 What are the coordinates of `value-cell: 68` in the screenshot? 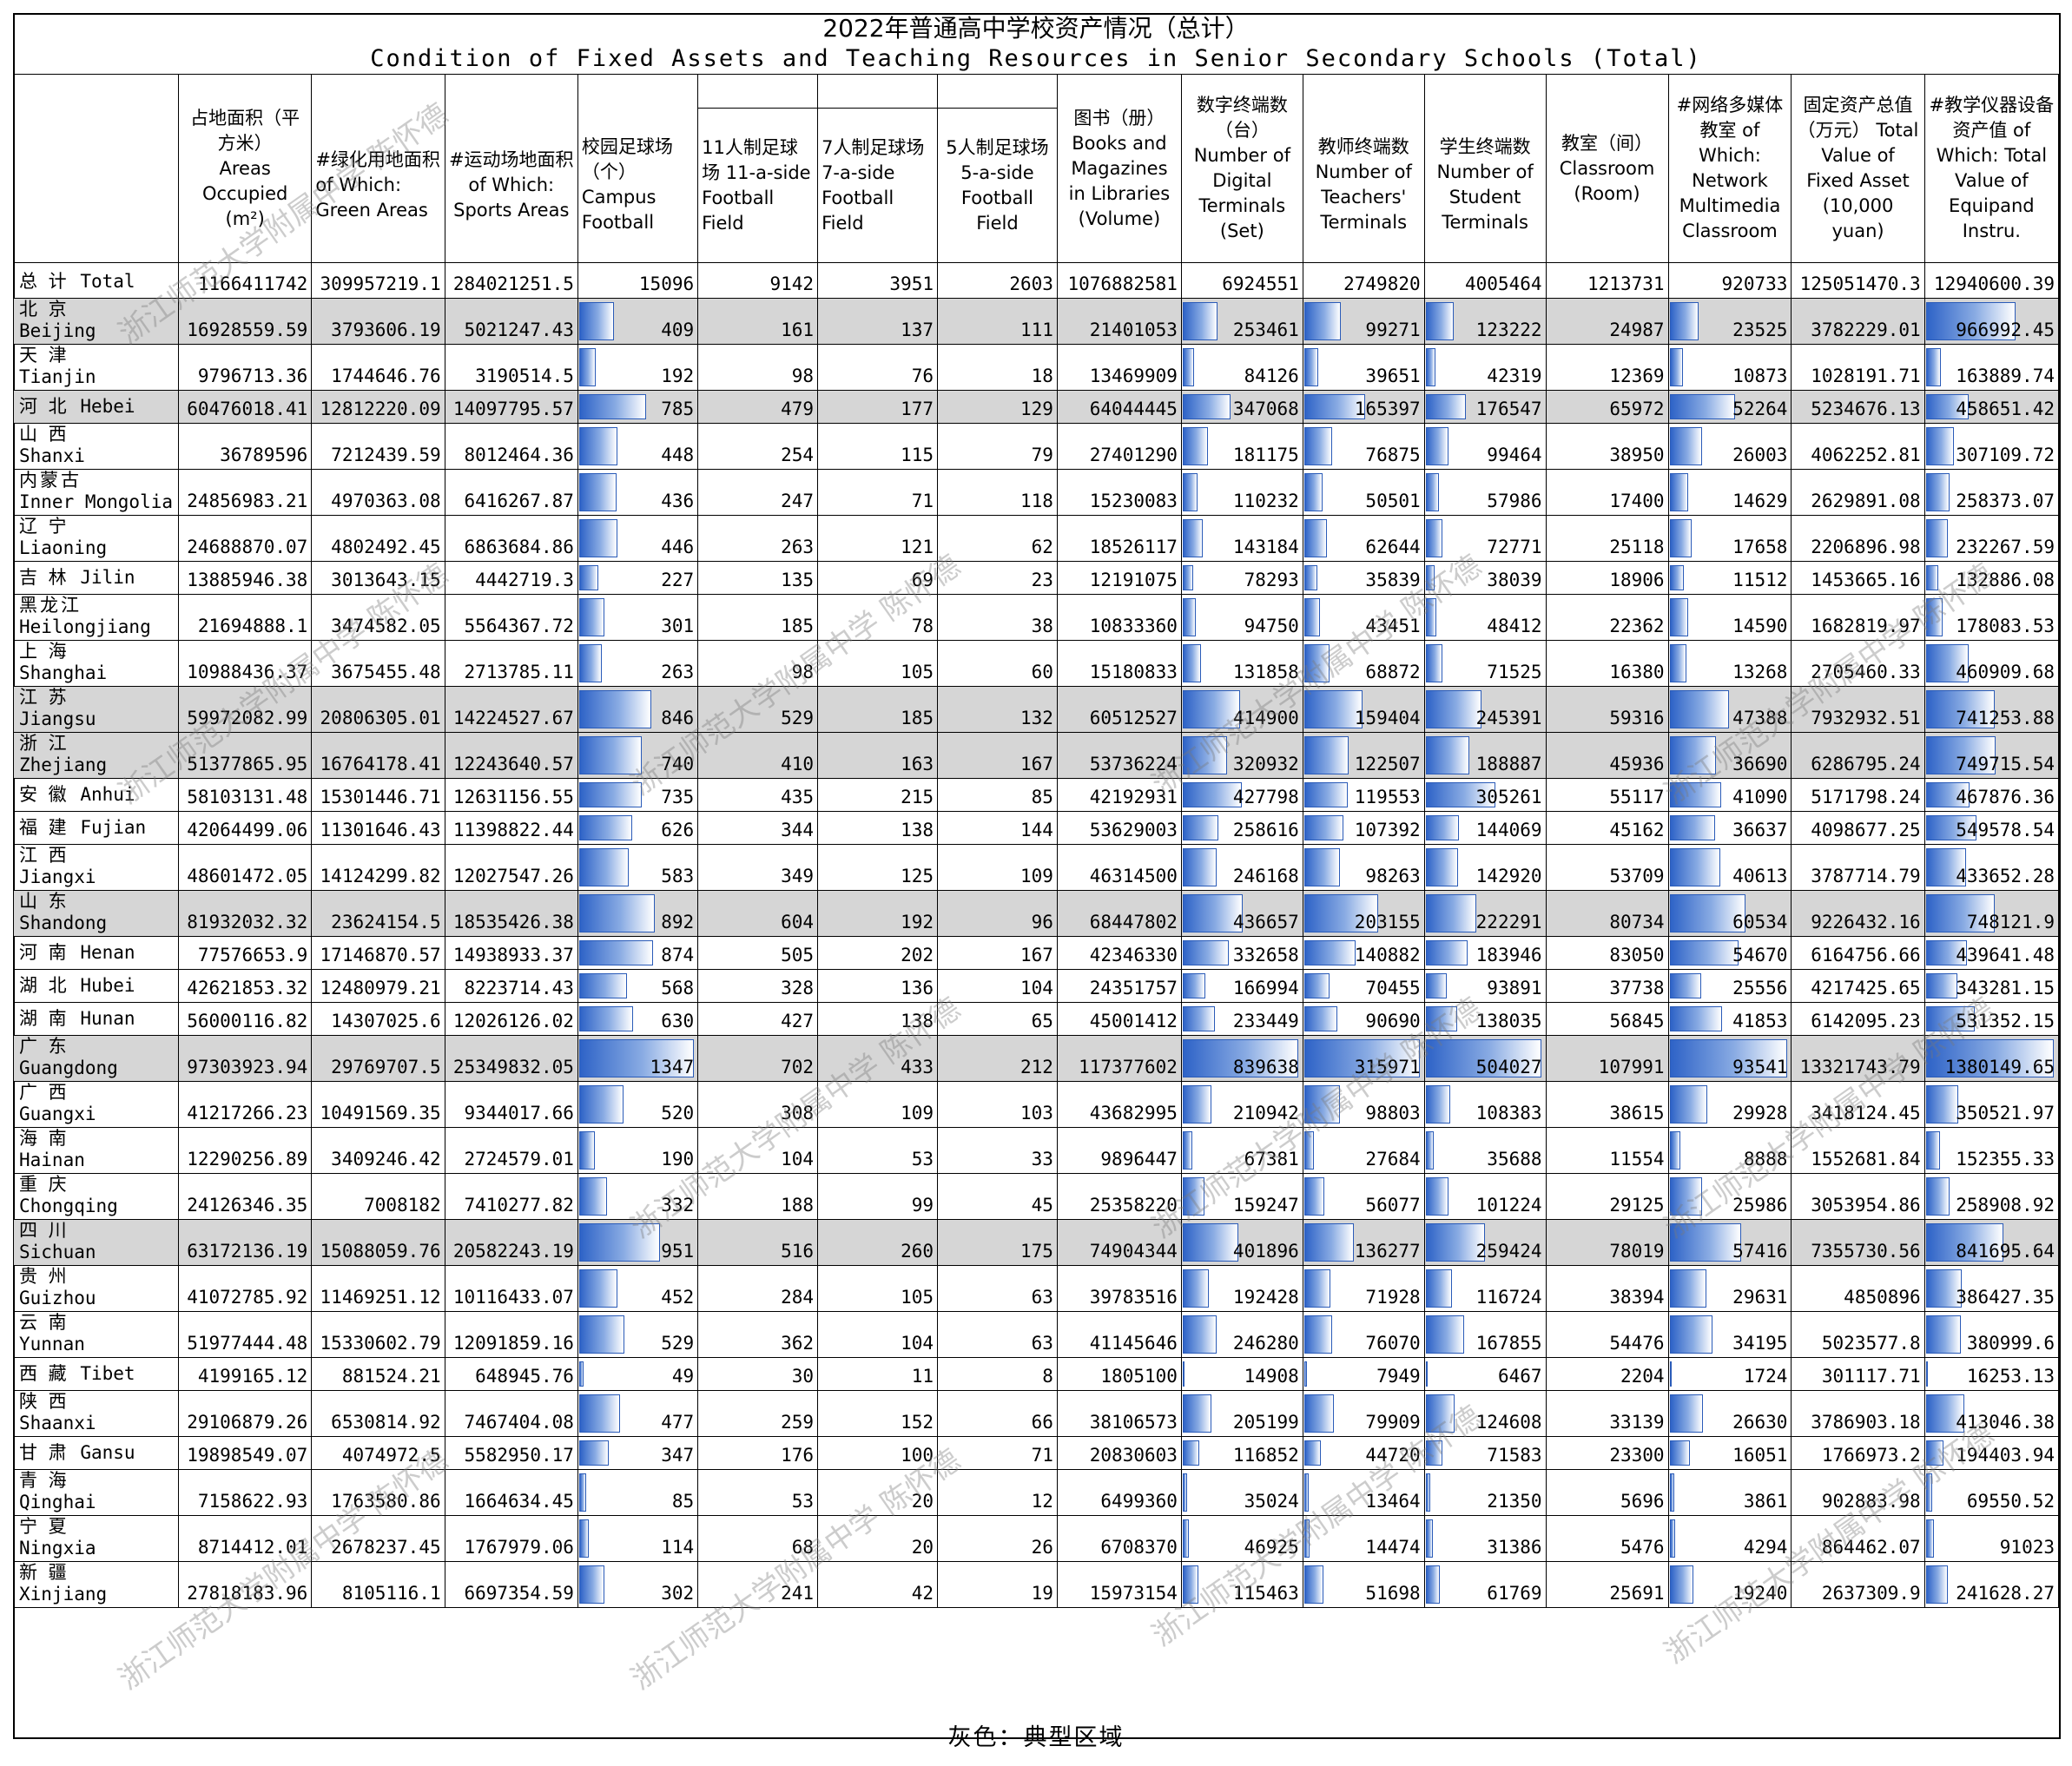 It's located at (758, 1538).